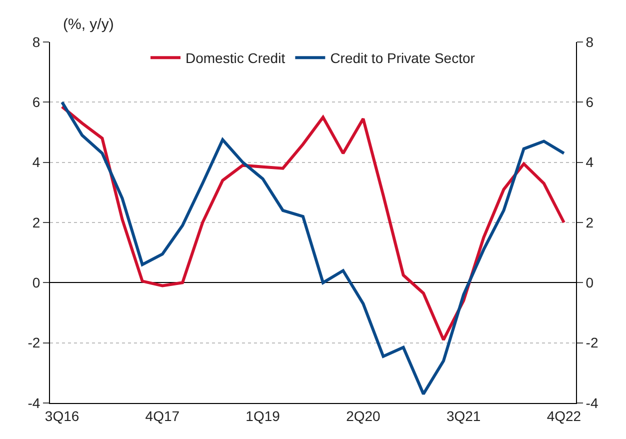  What do you see at coordinates (590, 222) in the screenshot?
I see `y2-tick-label: 2` at bounding box center [590, 222].